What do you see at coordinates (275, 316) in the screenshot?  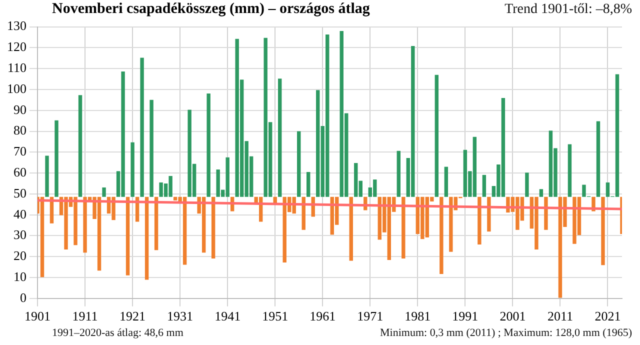 I see `x-tick-label: 1951` at bounding box center [275, 316].